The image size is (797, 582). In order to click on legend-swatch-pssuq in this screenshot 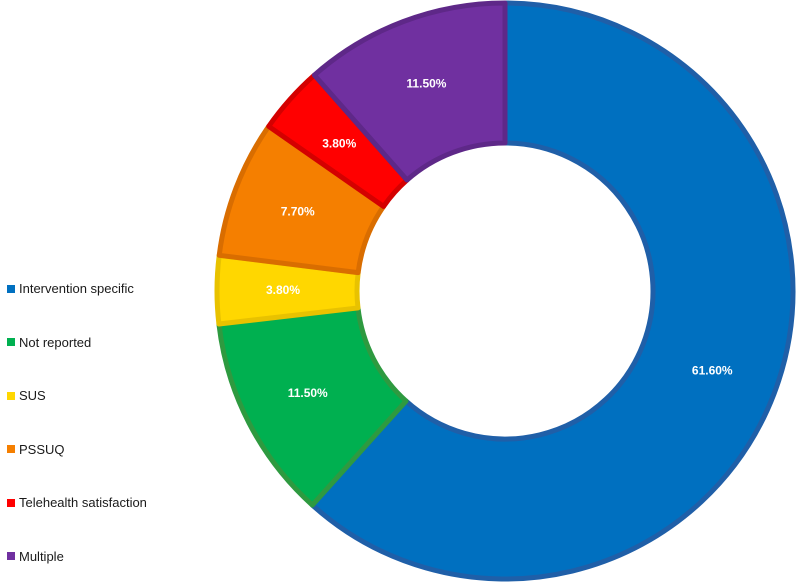, I will do `click(11, 449)`.